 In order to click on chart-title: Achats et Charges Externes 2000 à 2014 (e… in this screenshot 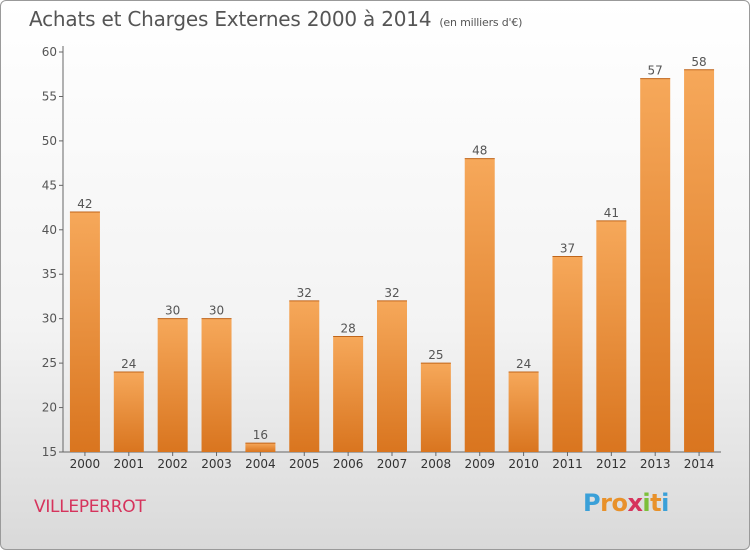, I will do `click(275, 19)`.